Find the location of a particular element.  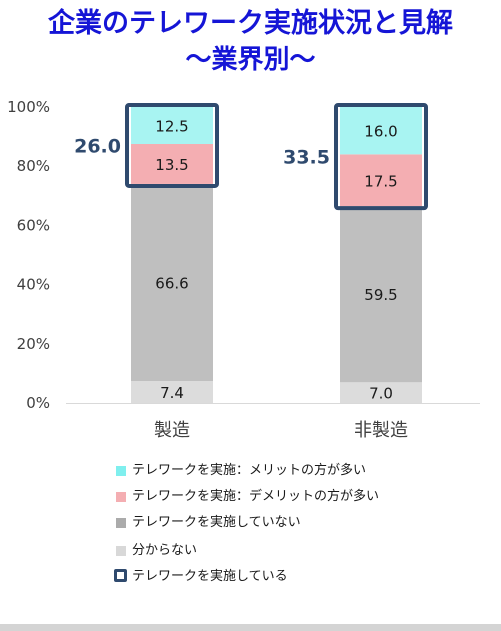

chart-title: 企業のテレワーク実施状況と見解 is located at coordinates (250, 23).